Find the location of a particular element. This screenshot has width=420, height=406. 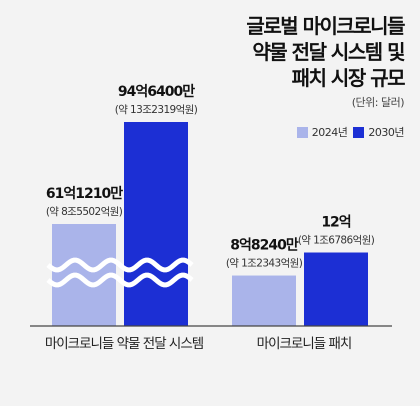

unit-label: (단위: 달러) is located at coordinates (378, 102).